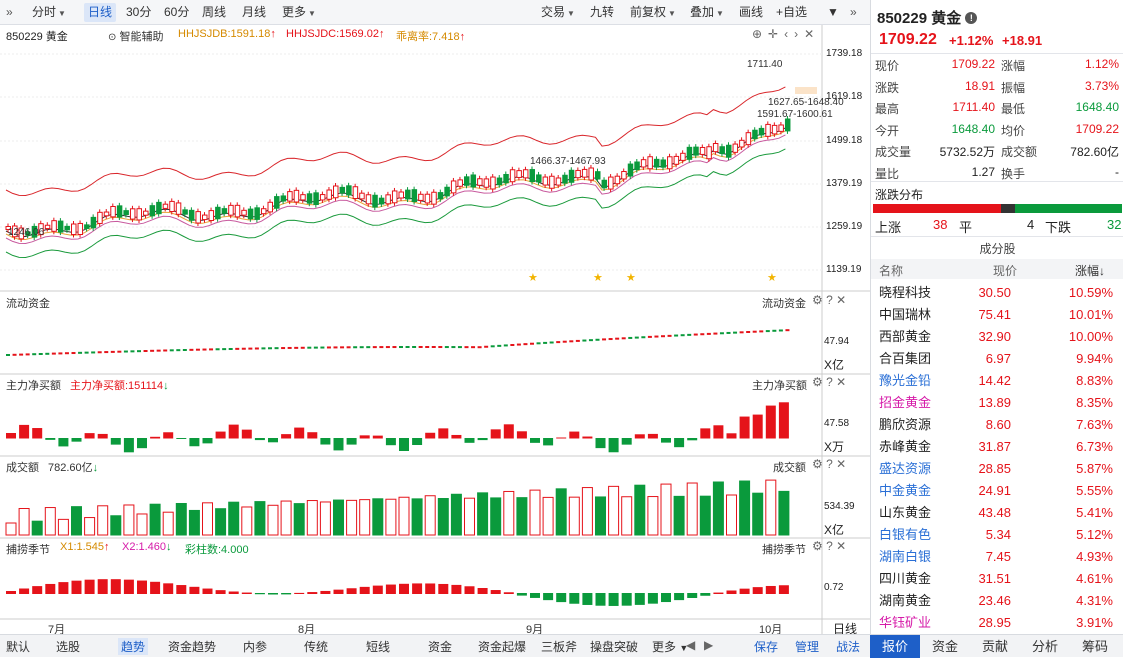 This screenshot has width=1123, height=658. What do you see at coordinates (997, 491) in the screenshot?
I see `stock-row: 中金黄金 24.91 5.55%` at bounding box center [997, 491].